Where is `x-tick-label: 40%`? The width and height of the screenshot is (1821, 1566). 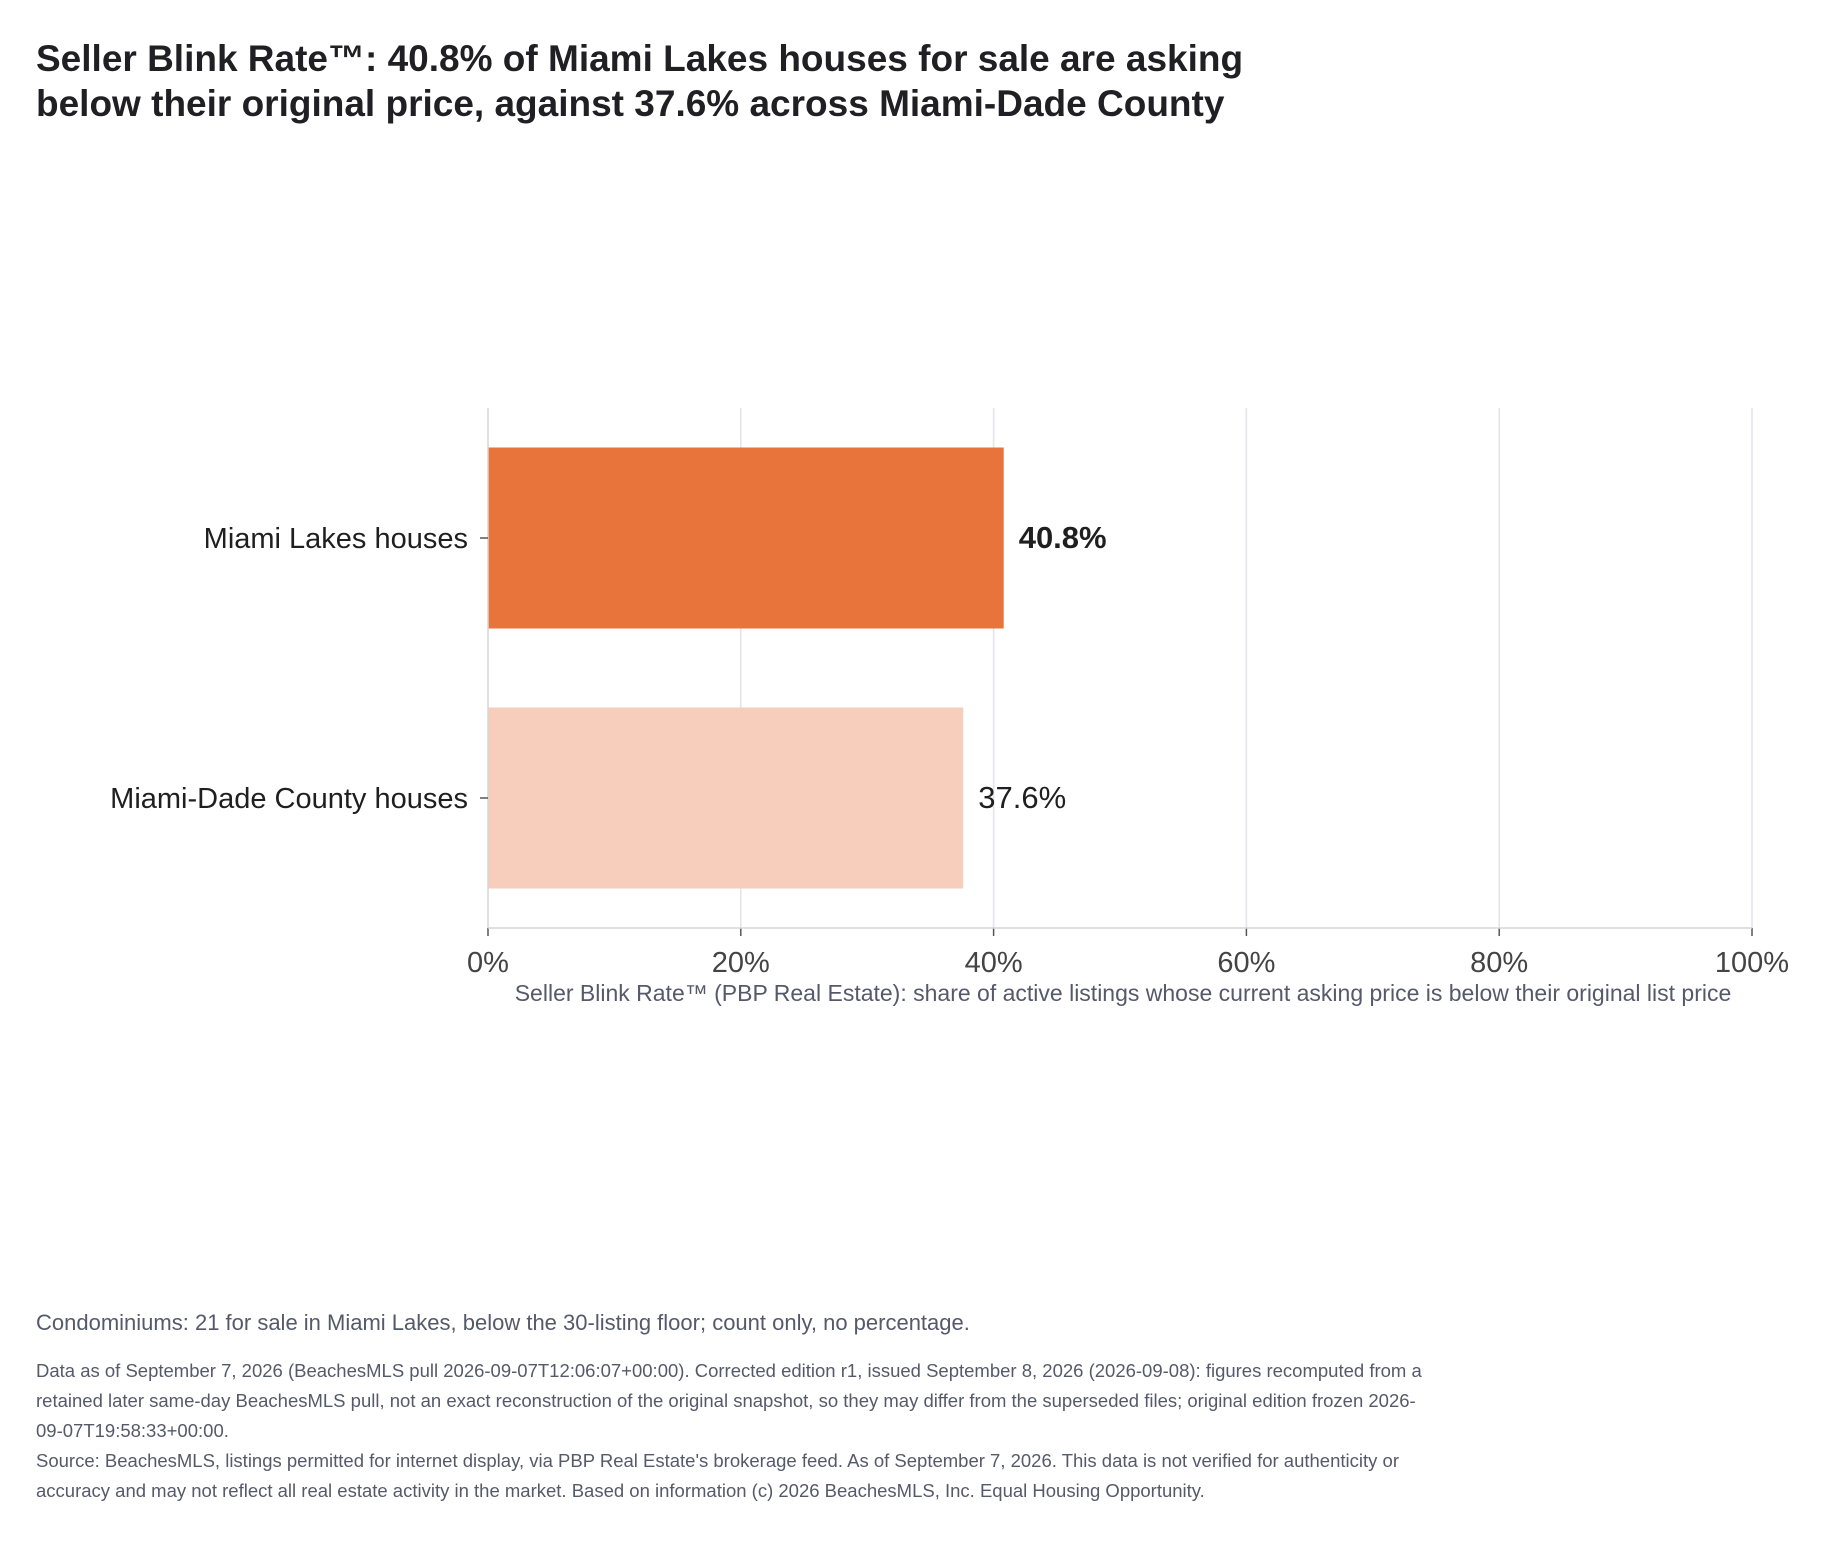 x-tick-label: 40% is located at coordinates (994, 963).